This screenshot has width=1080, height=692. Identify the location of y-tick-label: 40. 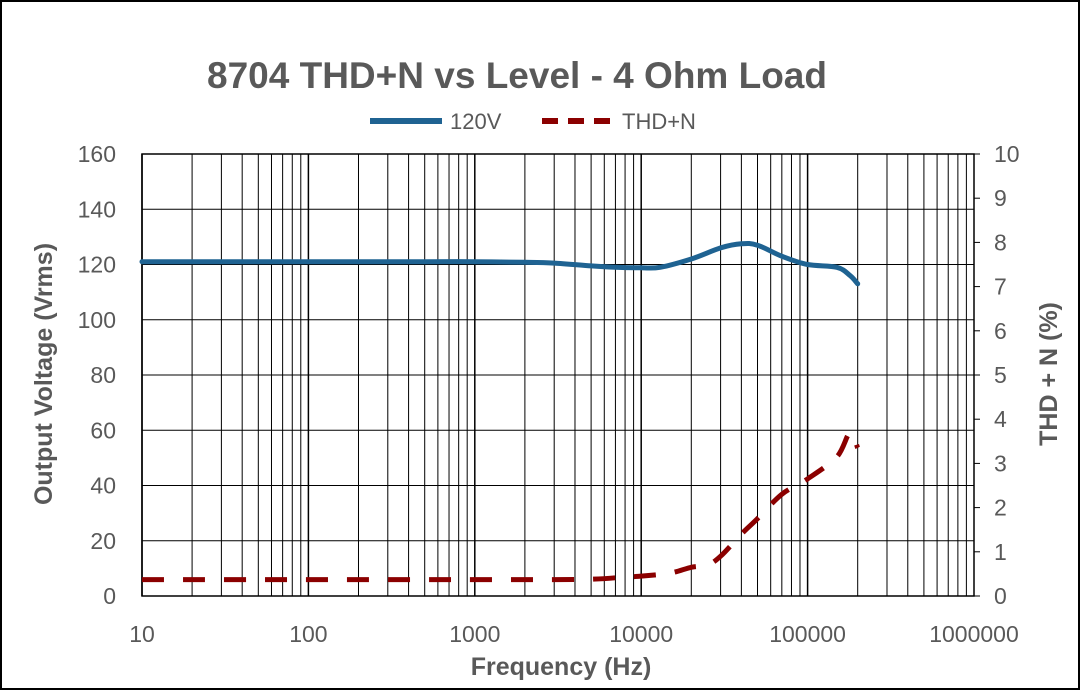
(103, 486).